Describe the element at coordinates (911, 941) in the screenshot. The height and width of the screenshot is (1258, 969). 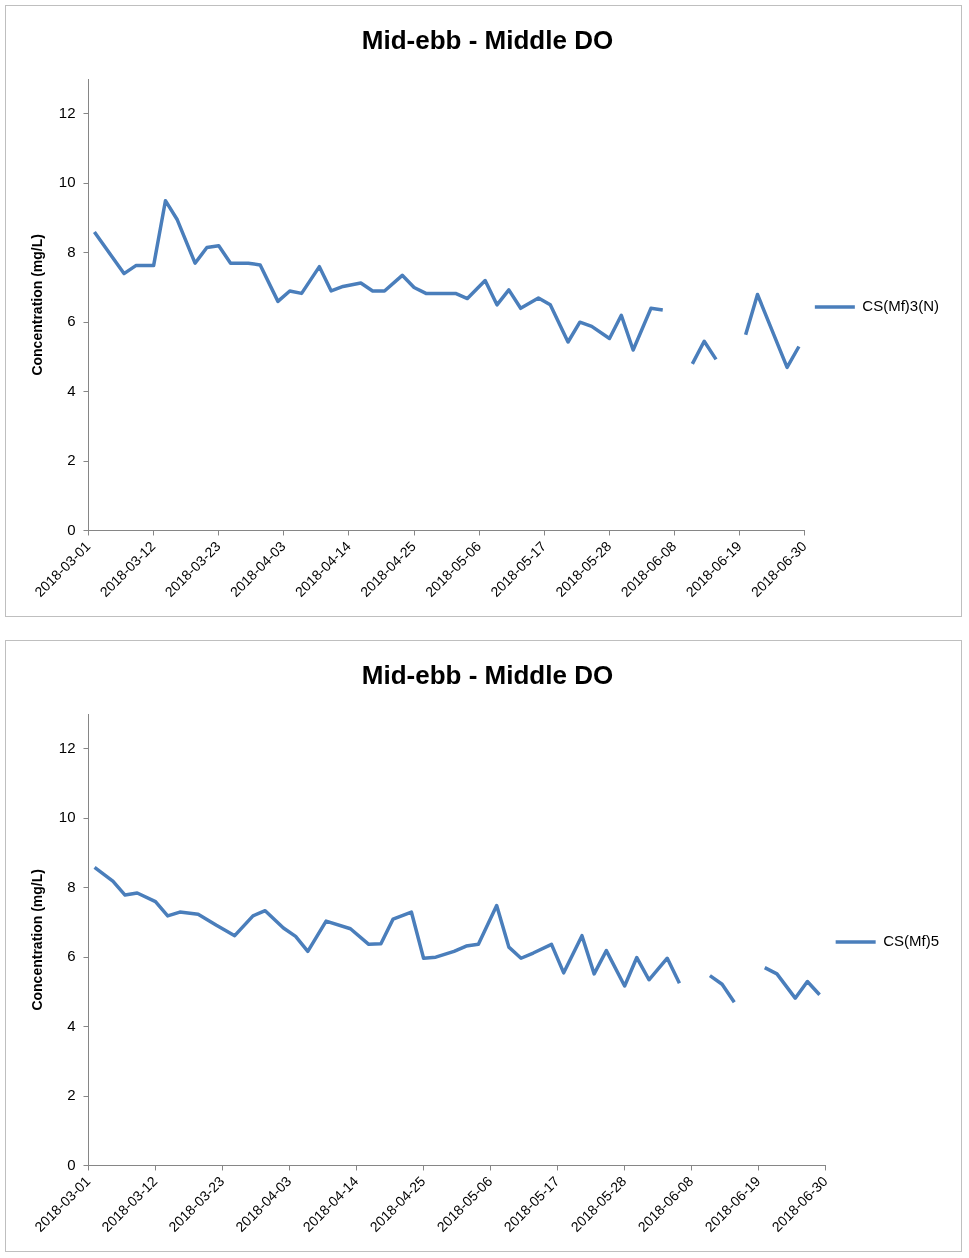
I see `legend-label: CS(Mf)5` at that location.